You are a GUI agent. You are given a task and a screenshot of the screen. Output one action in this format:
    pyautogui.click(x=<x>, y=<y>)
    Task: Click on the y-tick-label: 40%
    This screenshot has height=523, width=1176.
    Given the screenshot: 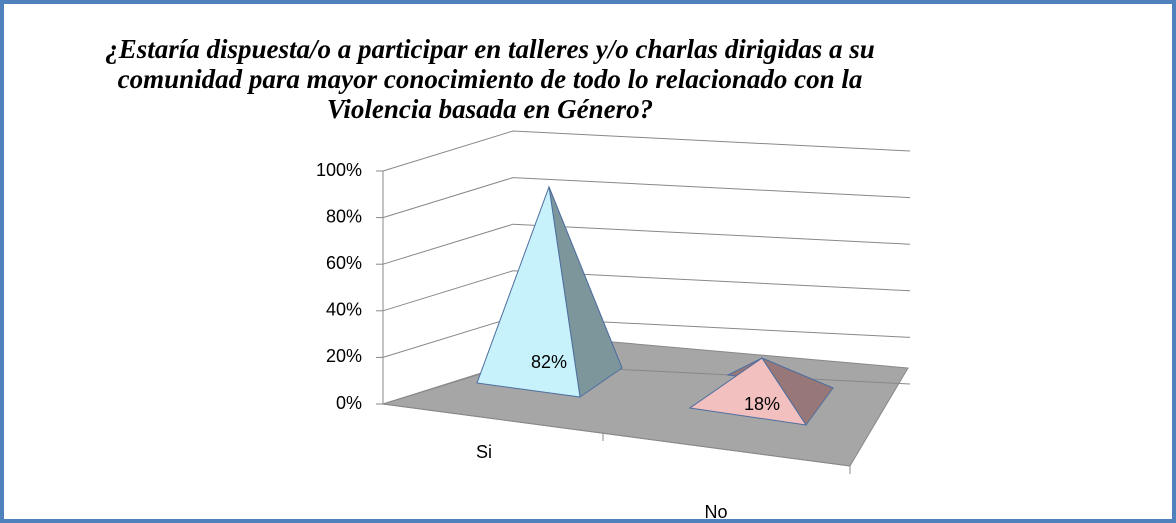 What is the action you would take?
    pyautogui.click(x=344, y=310)
    